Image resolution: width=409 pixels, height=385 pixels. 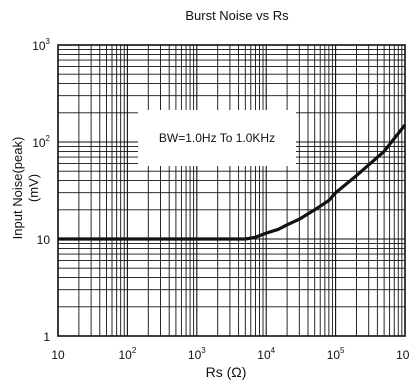 What do you see at coordinates (41, 142) in the screenshot?
I see `y-tick-label: 10²` at bounding box center [41, 142].